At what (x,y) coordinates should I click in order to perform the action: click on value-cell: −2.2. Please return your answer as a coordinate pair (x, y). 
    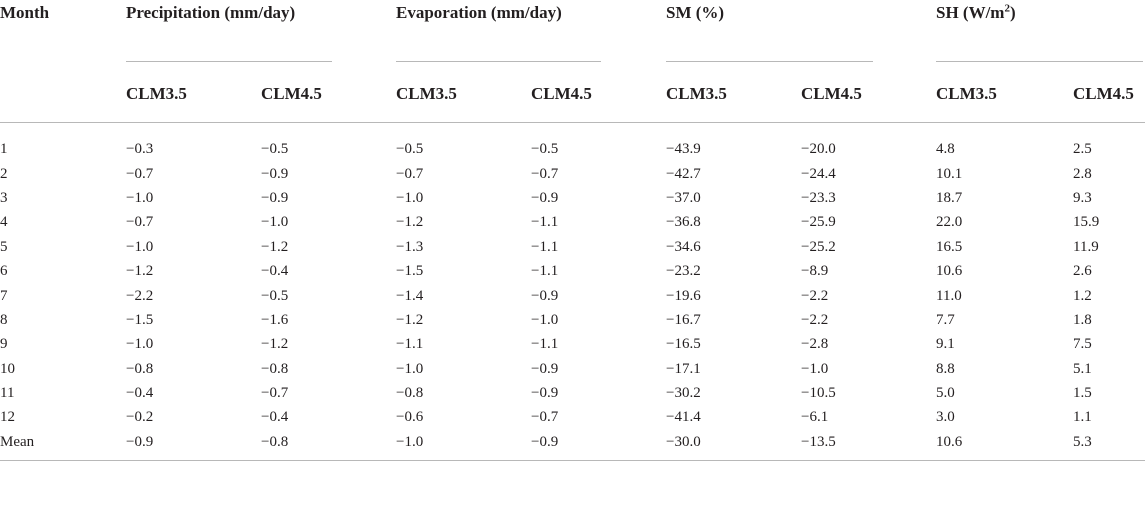
    Looking at the image, I should click on (815, 319).